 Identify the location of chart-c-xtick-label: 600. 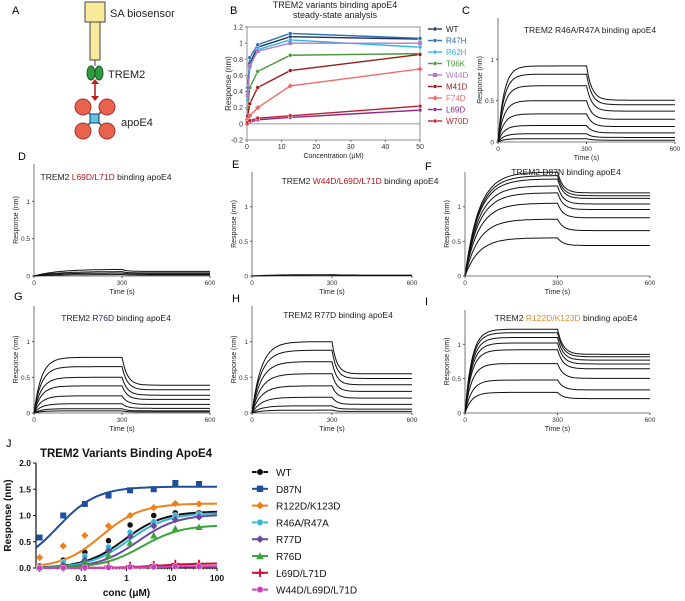
(675, 149).